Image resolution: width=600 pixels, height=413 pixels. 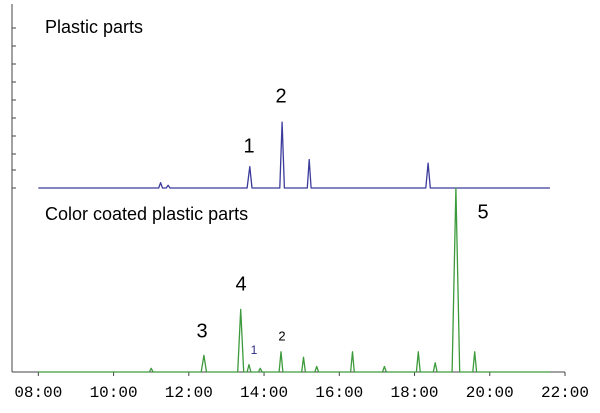 I want to click on x-tick-label: 18:00, so click(x=415, y=393).